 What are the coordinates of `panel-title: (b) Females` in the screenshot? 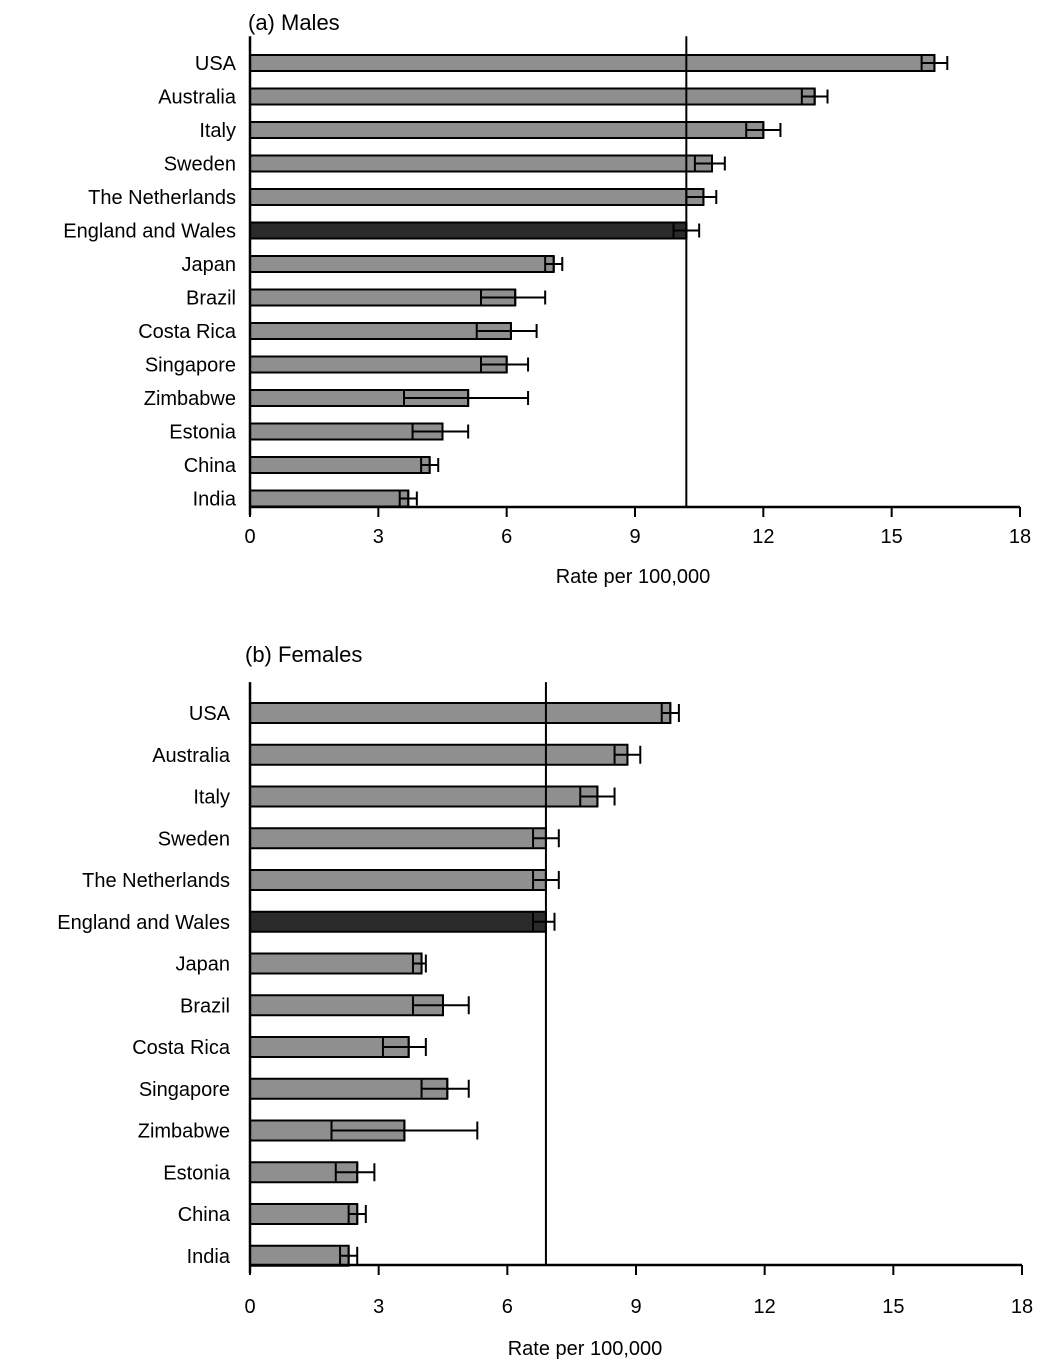 It's located at (303, 654).